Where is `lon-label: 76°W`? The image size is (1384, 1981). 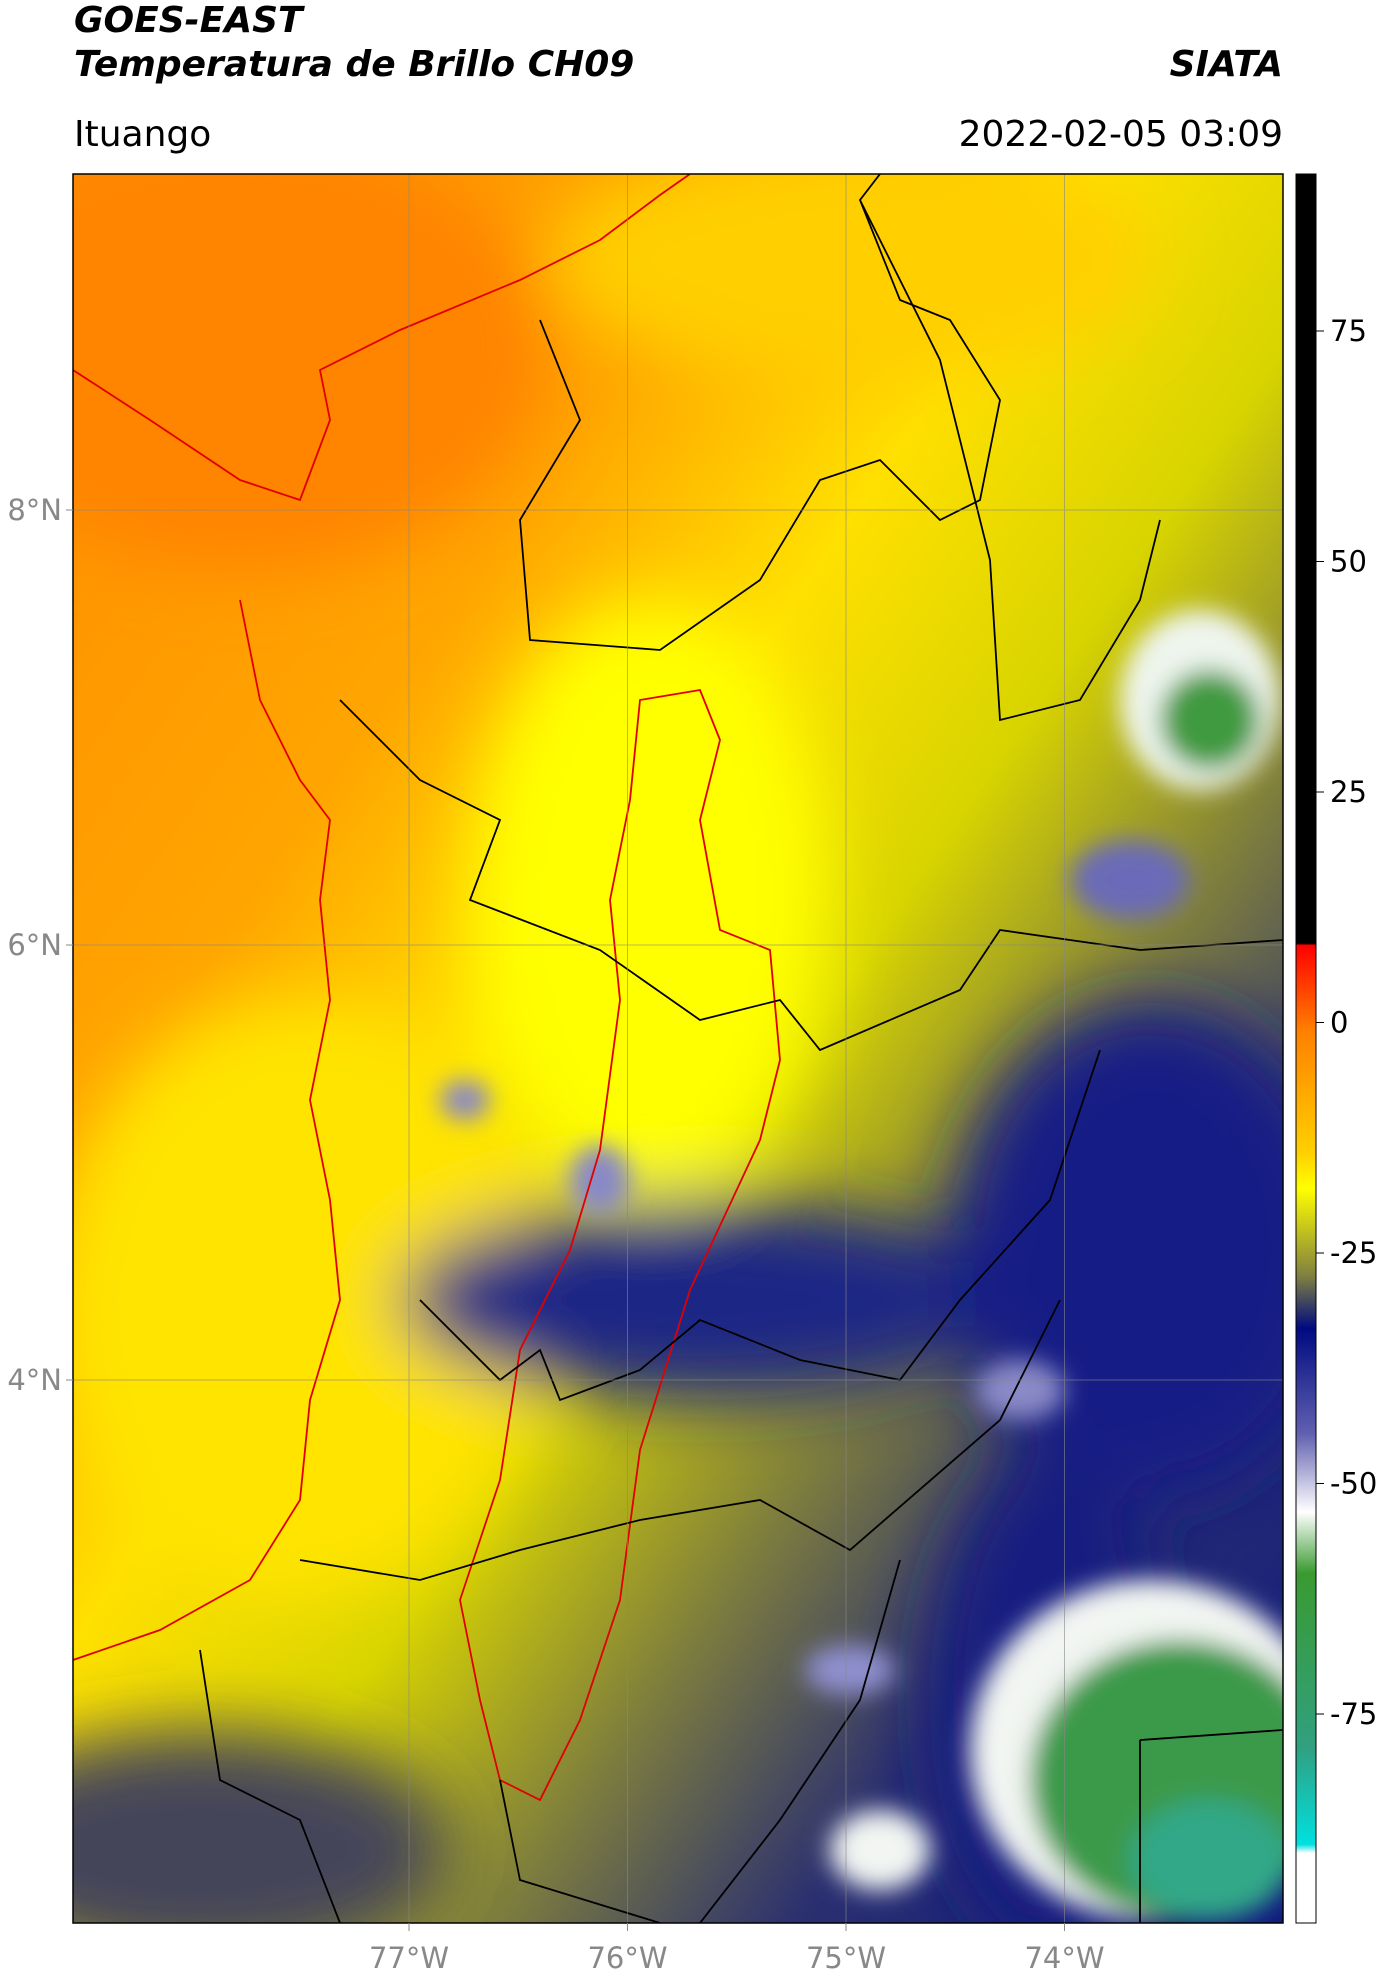 lon-label: 76°W is located at coordinates (627, 1958).